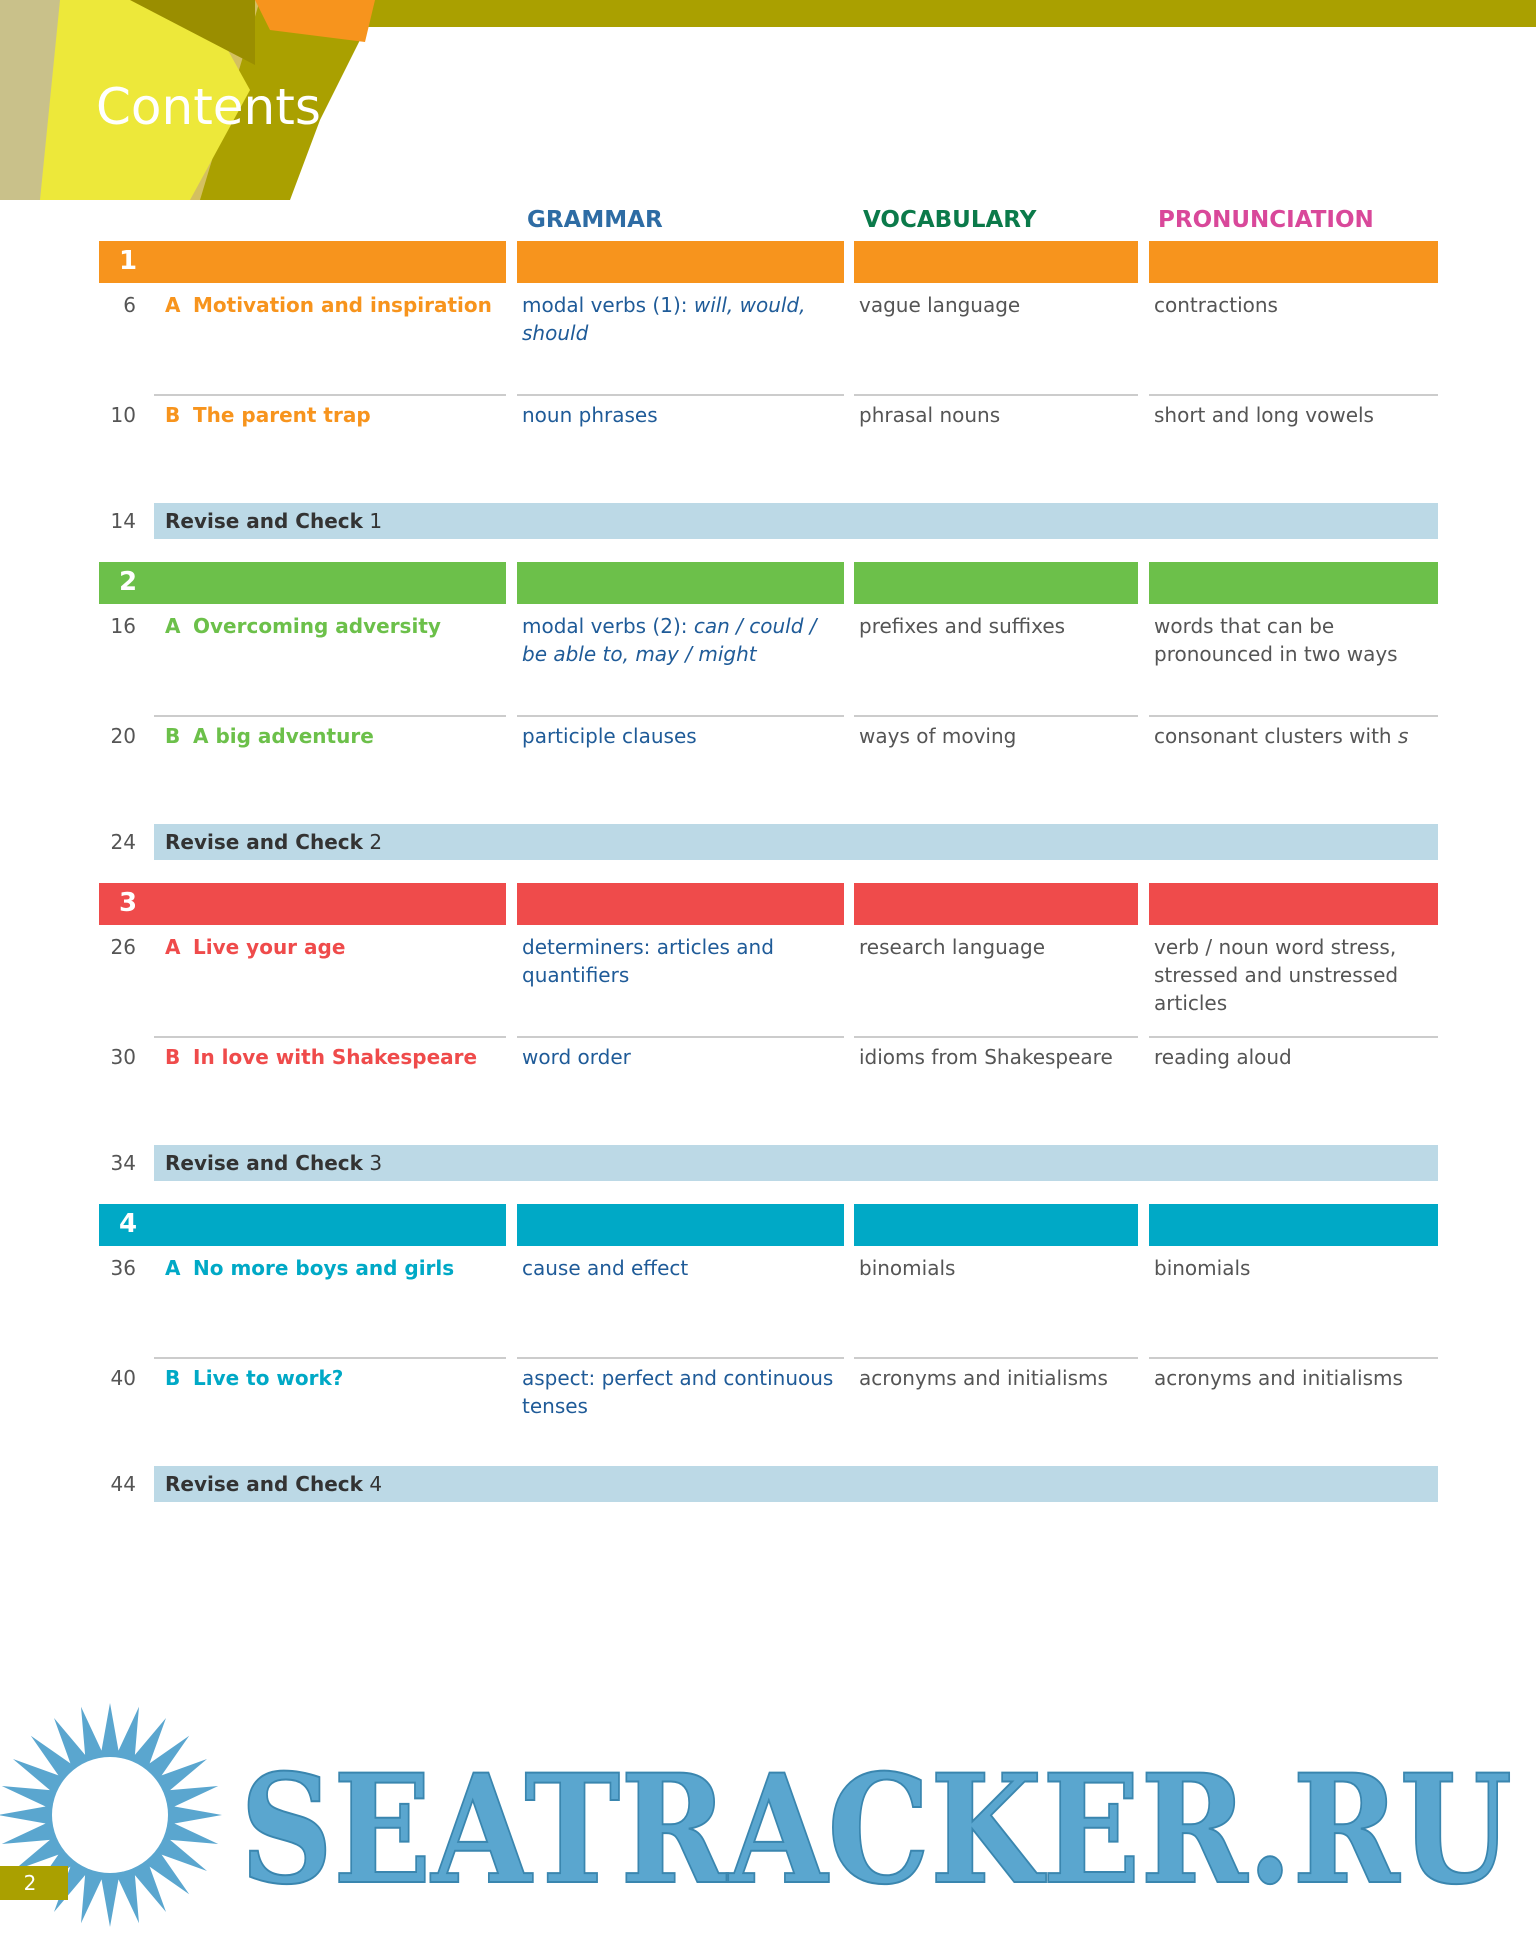 The image size is (1536, 1935). Describe the element at coordinates (678, 1392) in the screenshot. I see `text-part: aspect: perfect and continuous tenses` at that location.